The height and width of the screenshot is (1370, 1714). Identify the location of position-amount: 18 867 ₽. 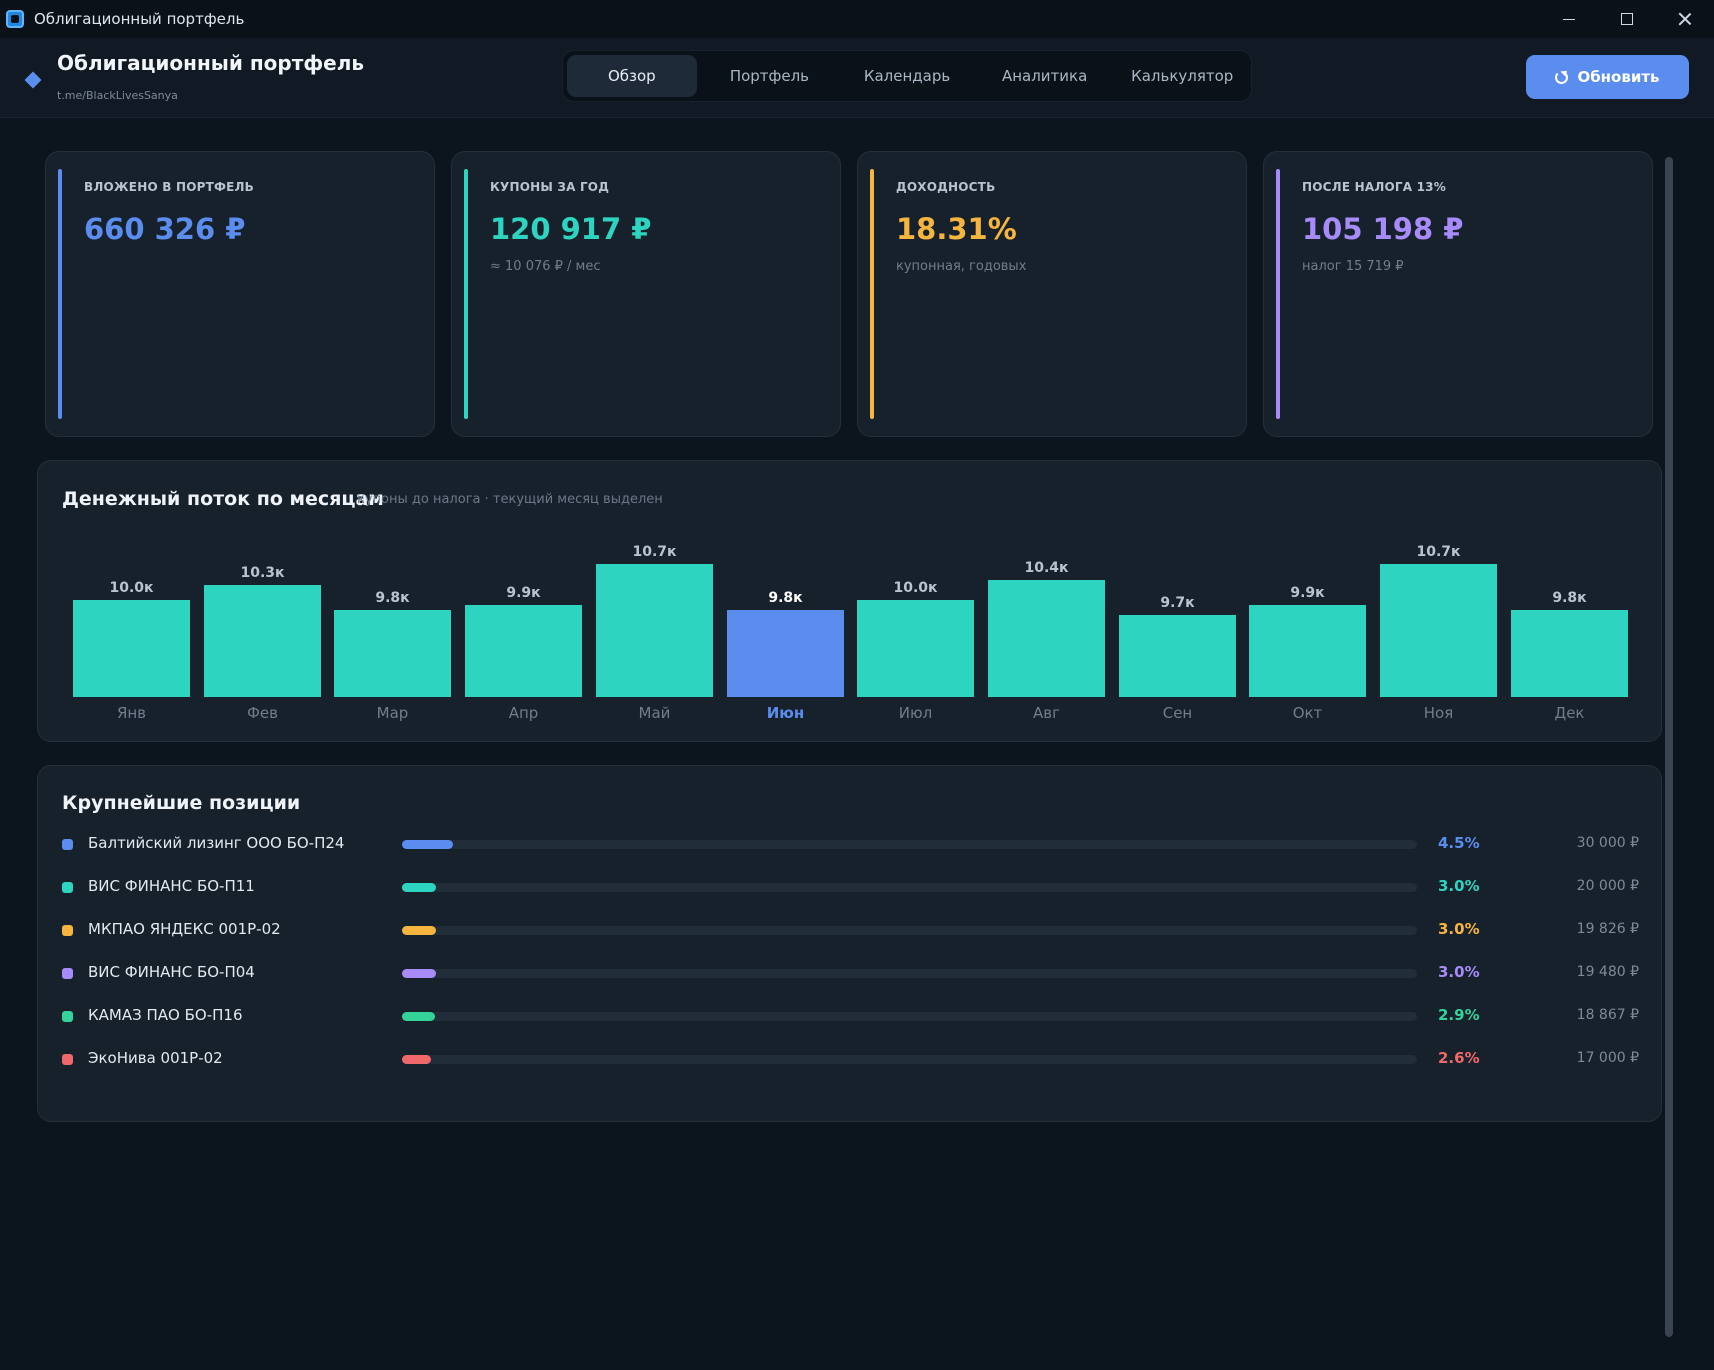
(1607, 1015).